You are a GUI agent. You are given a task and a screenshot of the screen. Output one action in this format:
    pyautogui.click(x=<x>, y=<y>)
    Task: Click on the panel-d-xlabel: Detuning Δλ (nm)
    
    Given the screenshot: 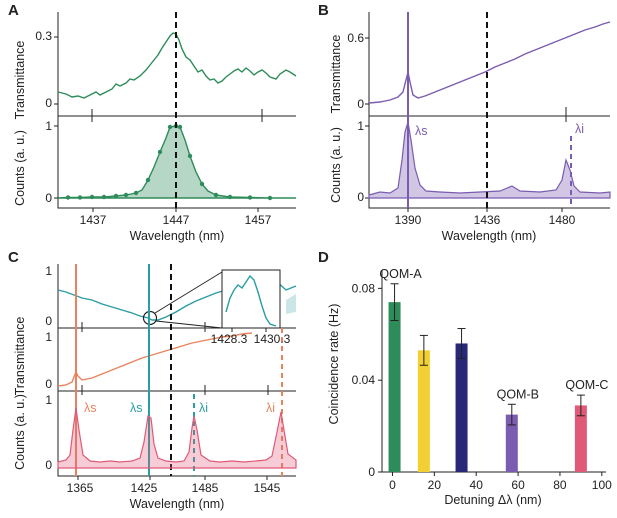 What is the action you would take?
    pyautogui.click(x=492, y=500)
    